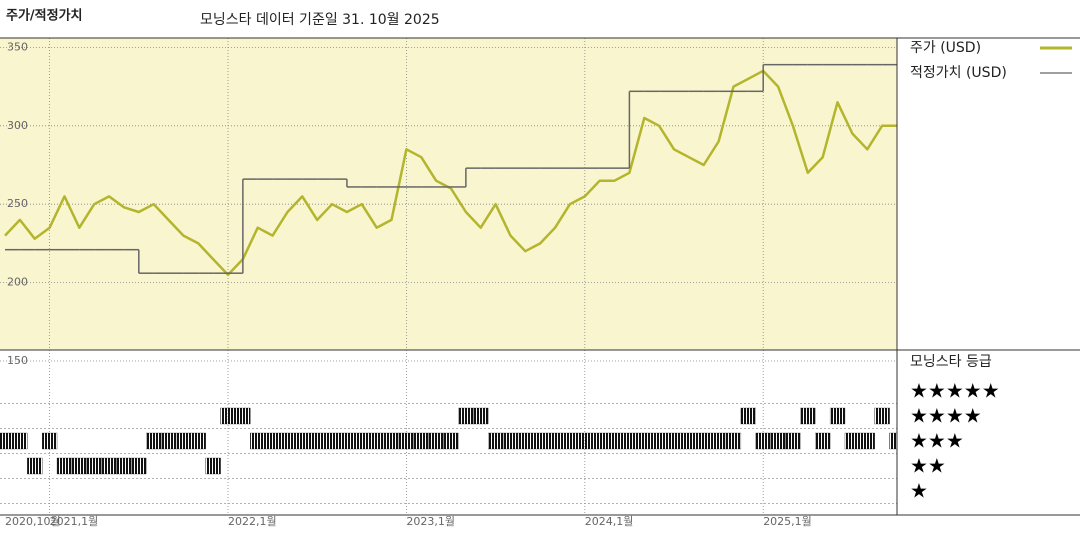 Image resolution: width=1080 pixels, height=540 pixels. Describe the element at coordinates (958, 73) in the screenshot. I see `legend-label: 적정가치 (USD)` at that location.